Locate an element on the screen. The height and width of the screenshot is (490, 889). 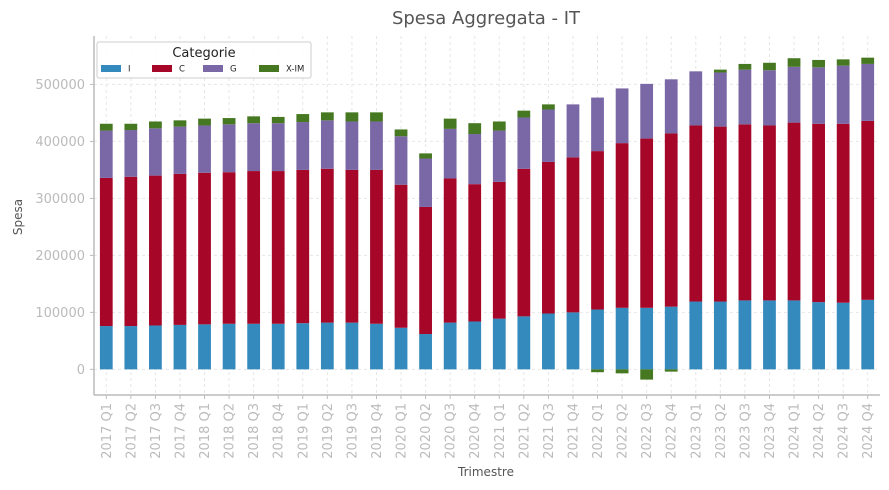
x-tick-label: 2021 Q3 is located at coordinates (549, 431).